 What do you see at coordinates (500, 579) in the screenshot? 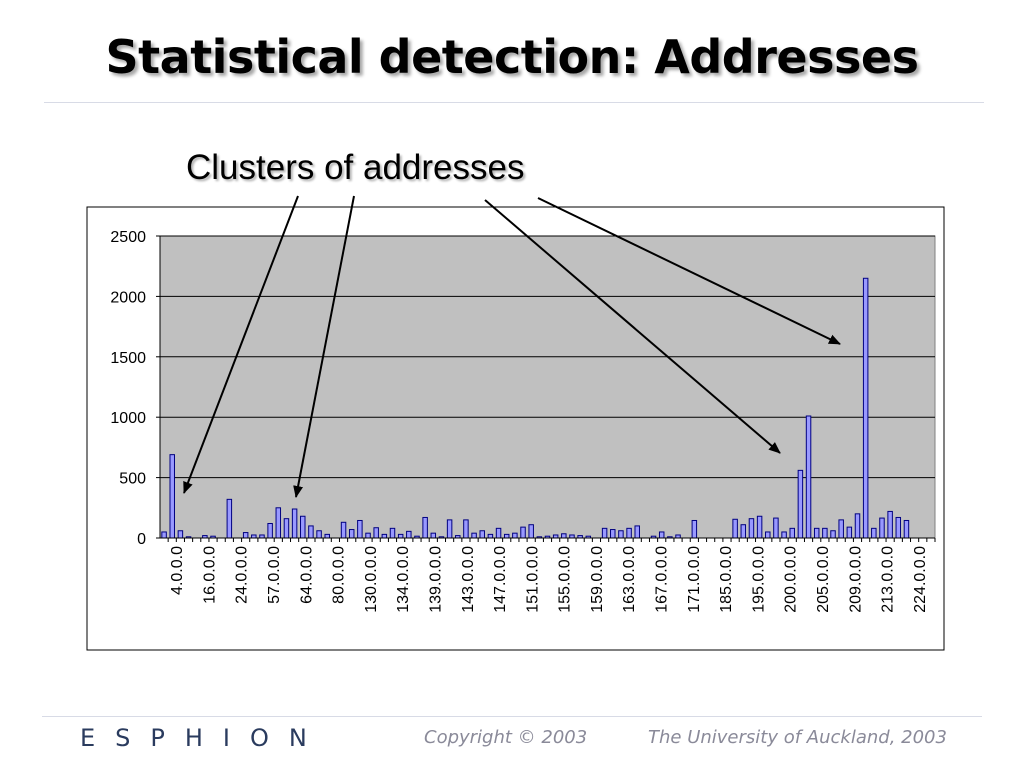
I see `x-tick-label: 147.0.0.0` at bounding box center [500, 579].